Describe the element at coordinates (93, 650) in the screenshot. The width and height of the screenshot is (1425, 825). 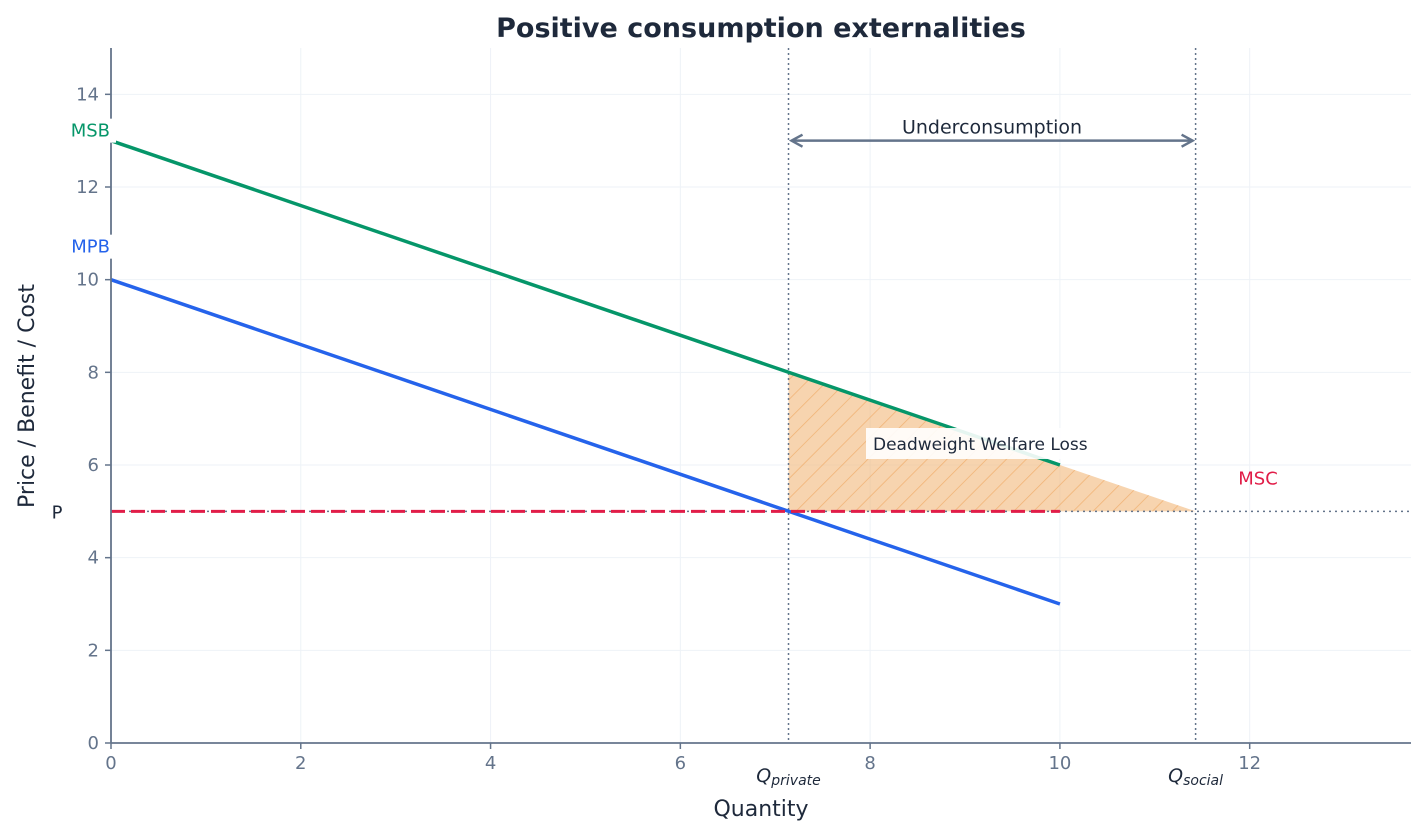
I see `y-tick-label: 2` at that location.